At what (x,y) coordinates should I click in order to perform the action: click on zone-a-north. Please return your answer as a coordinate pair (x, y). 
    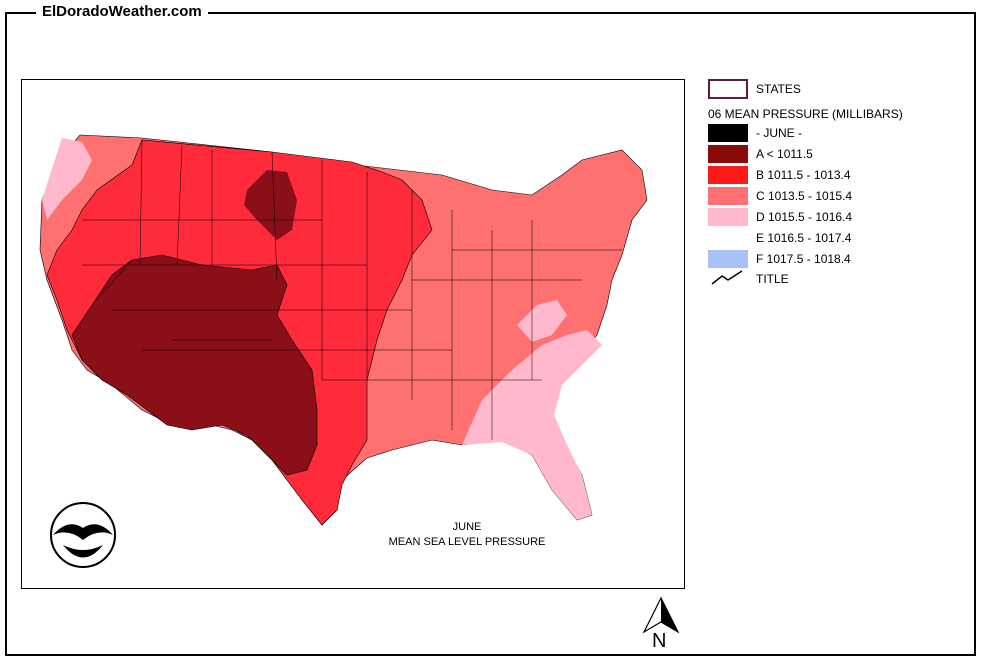
    Looking at the image, I should click on (270, 205).